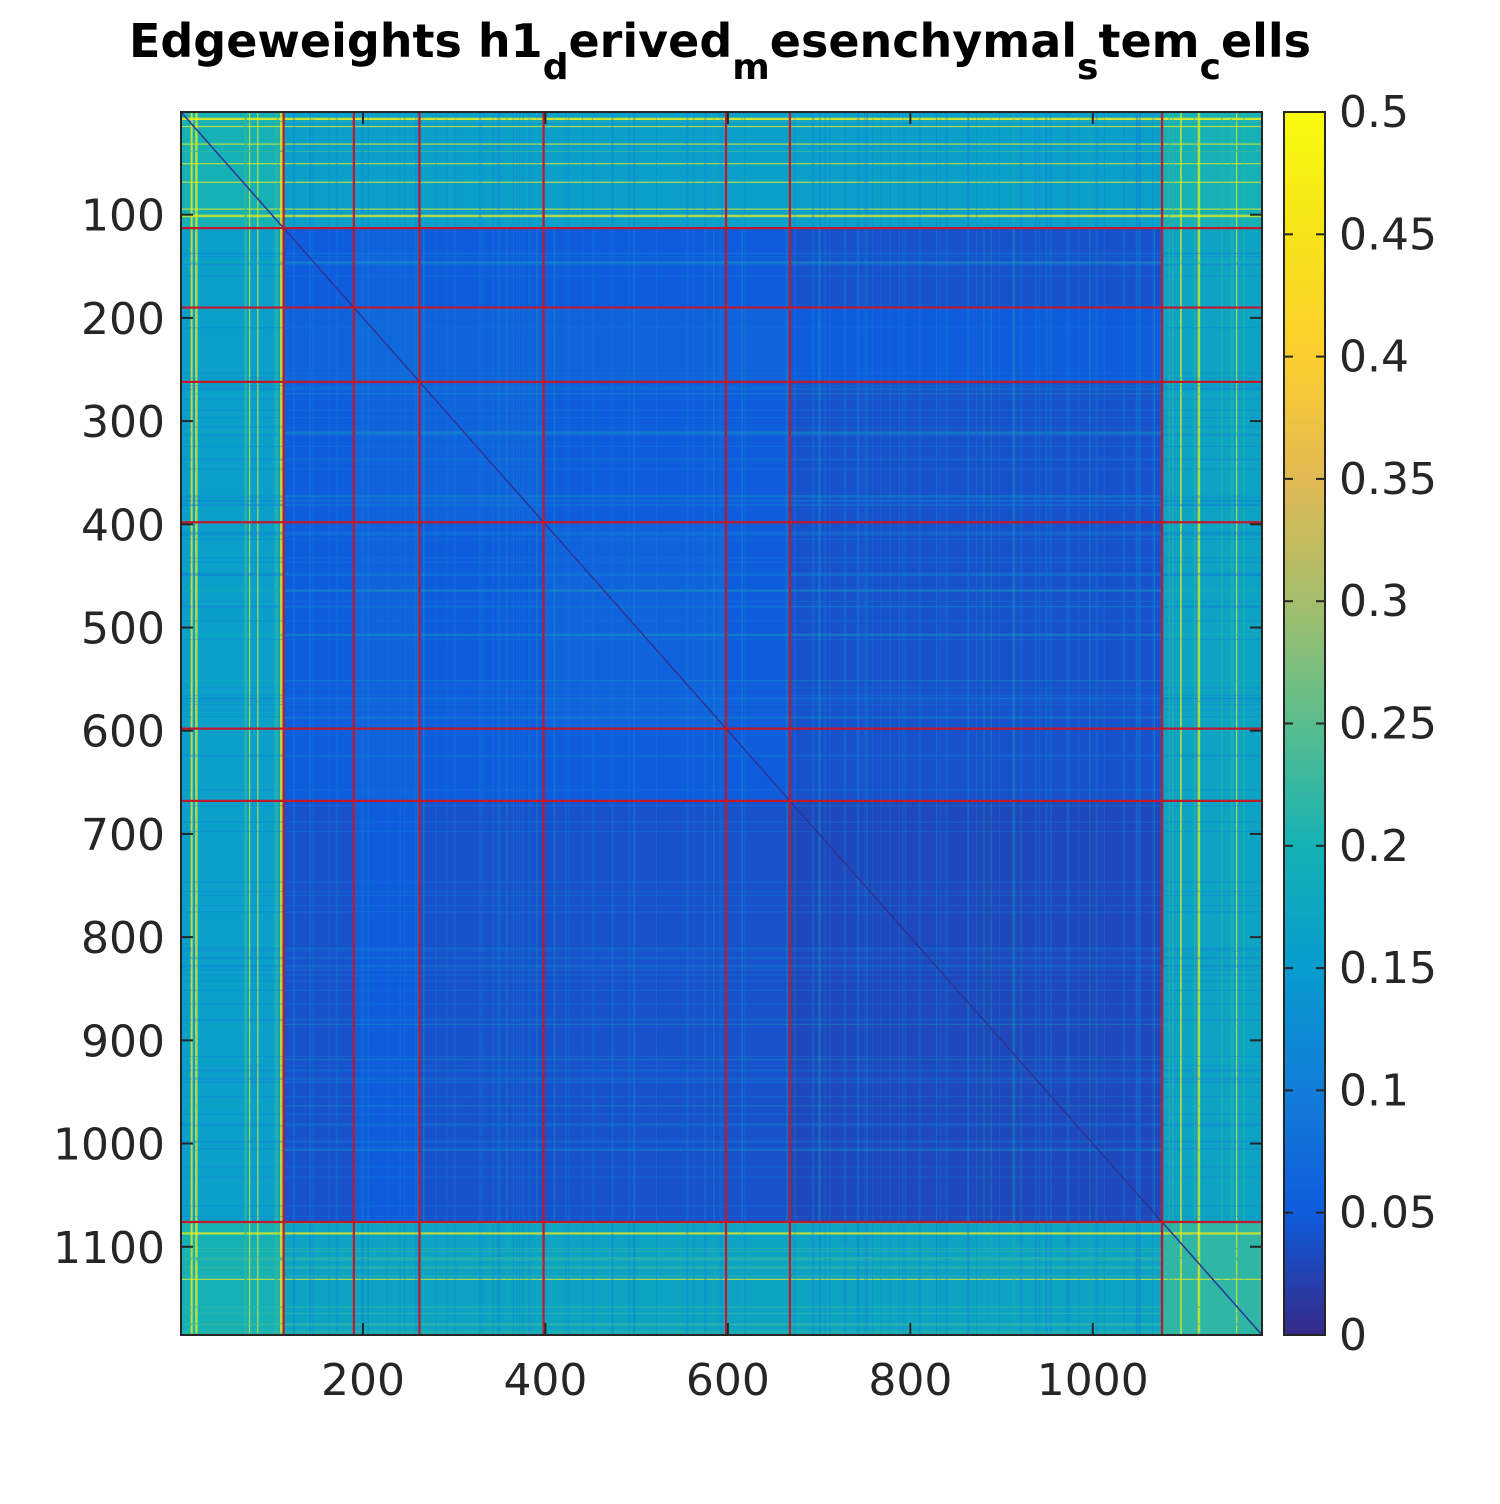 The height and width of the screenshot is (1504, 1500). I want to click on y-tick-label: 1100, so click(109, 1248).